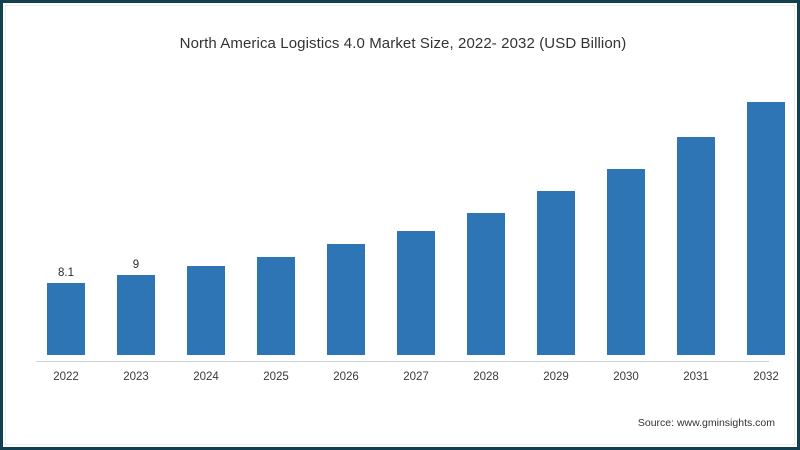  What do you see at coordinates (696, 377) in the screenshot?
I see `x-tick-label-2031: 2031` at bounding box center [696, 377].